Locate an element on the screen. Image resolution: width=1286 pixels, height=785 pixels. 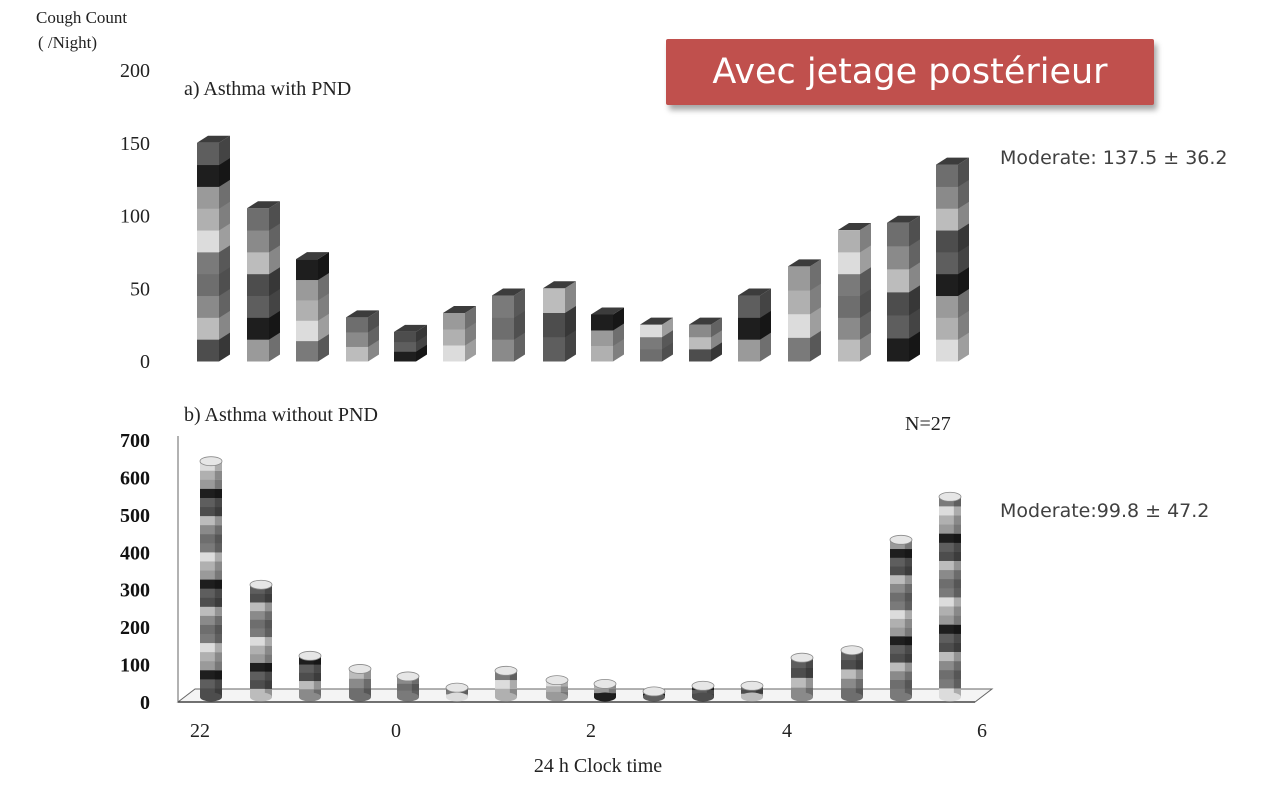
chart-b-y-tick-label: 200 is located at coordinates (135, 628).